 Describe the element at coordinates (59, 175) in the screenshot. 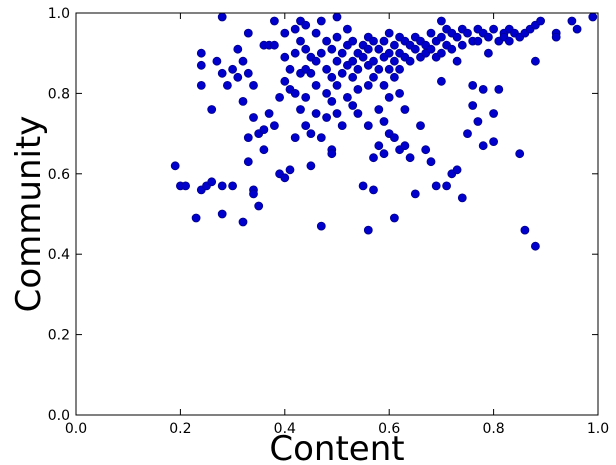

I see `y-tick-label: 0.6` at that location.